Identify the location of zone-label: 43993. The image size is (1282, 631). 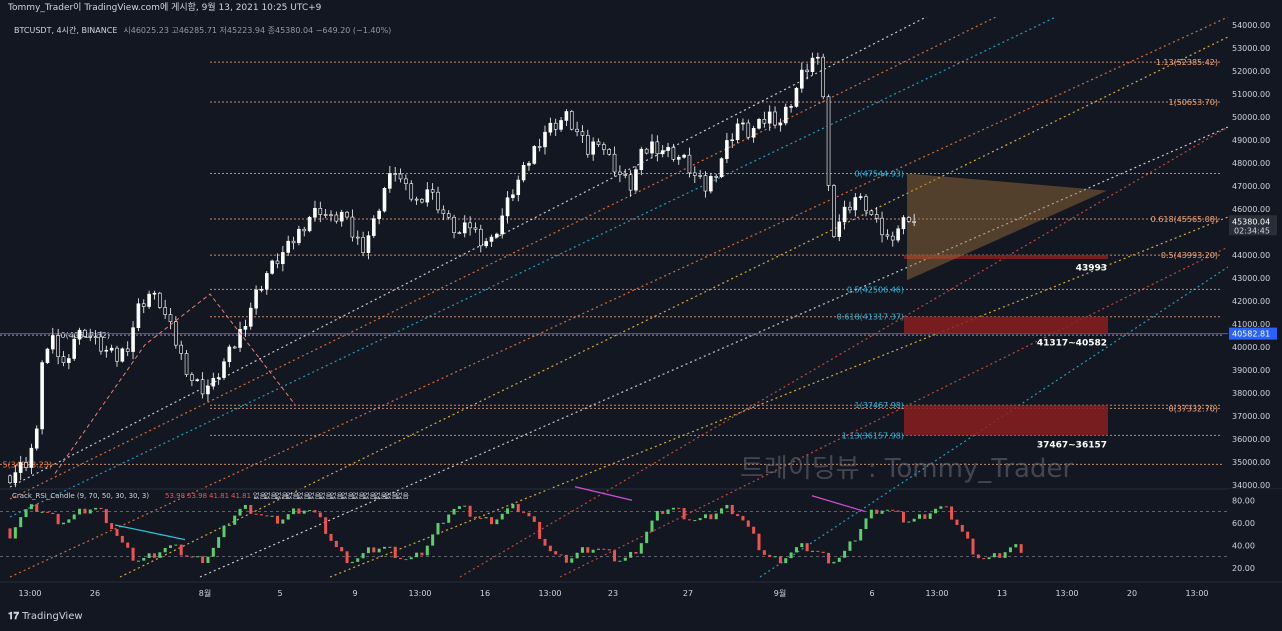
(1091, 268).